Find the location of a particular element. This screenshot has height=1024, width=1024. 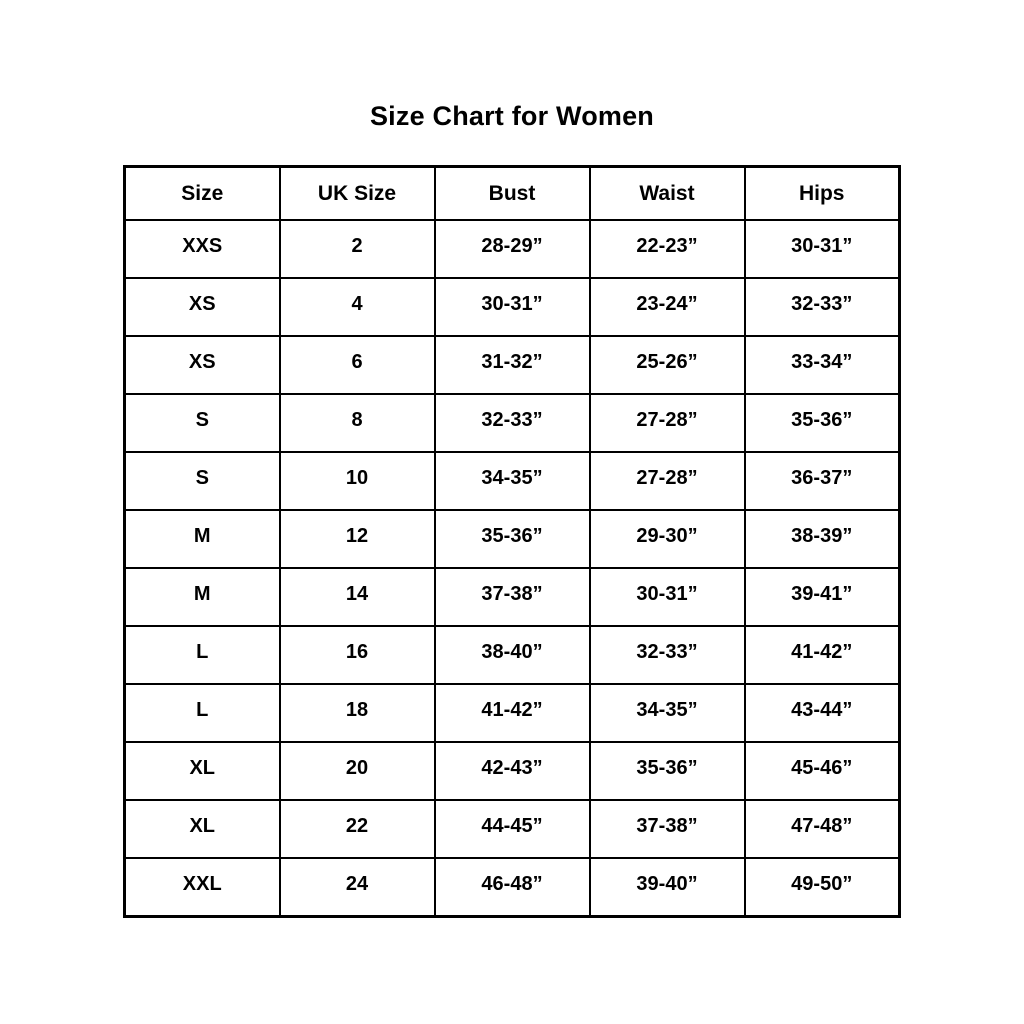

table-cell: 18 is located at coordinates (357, 713).